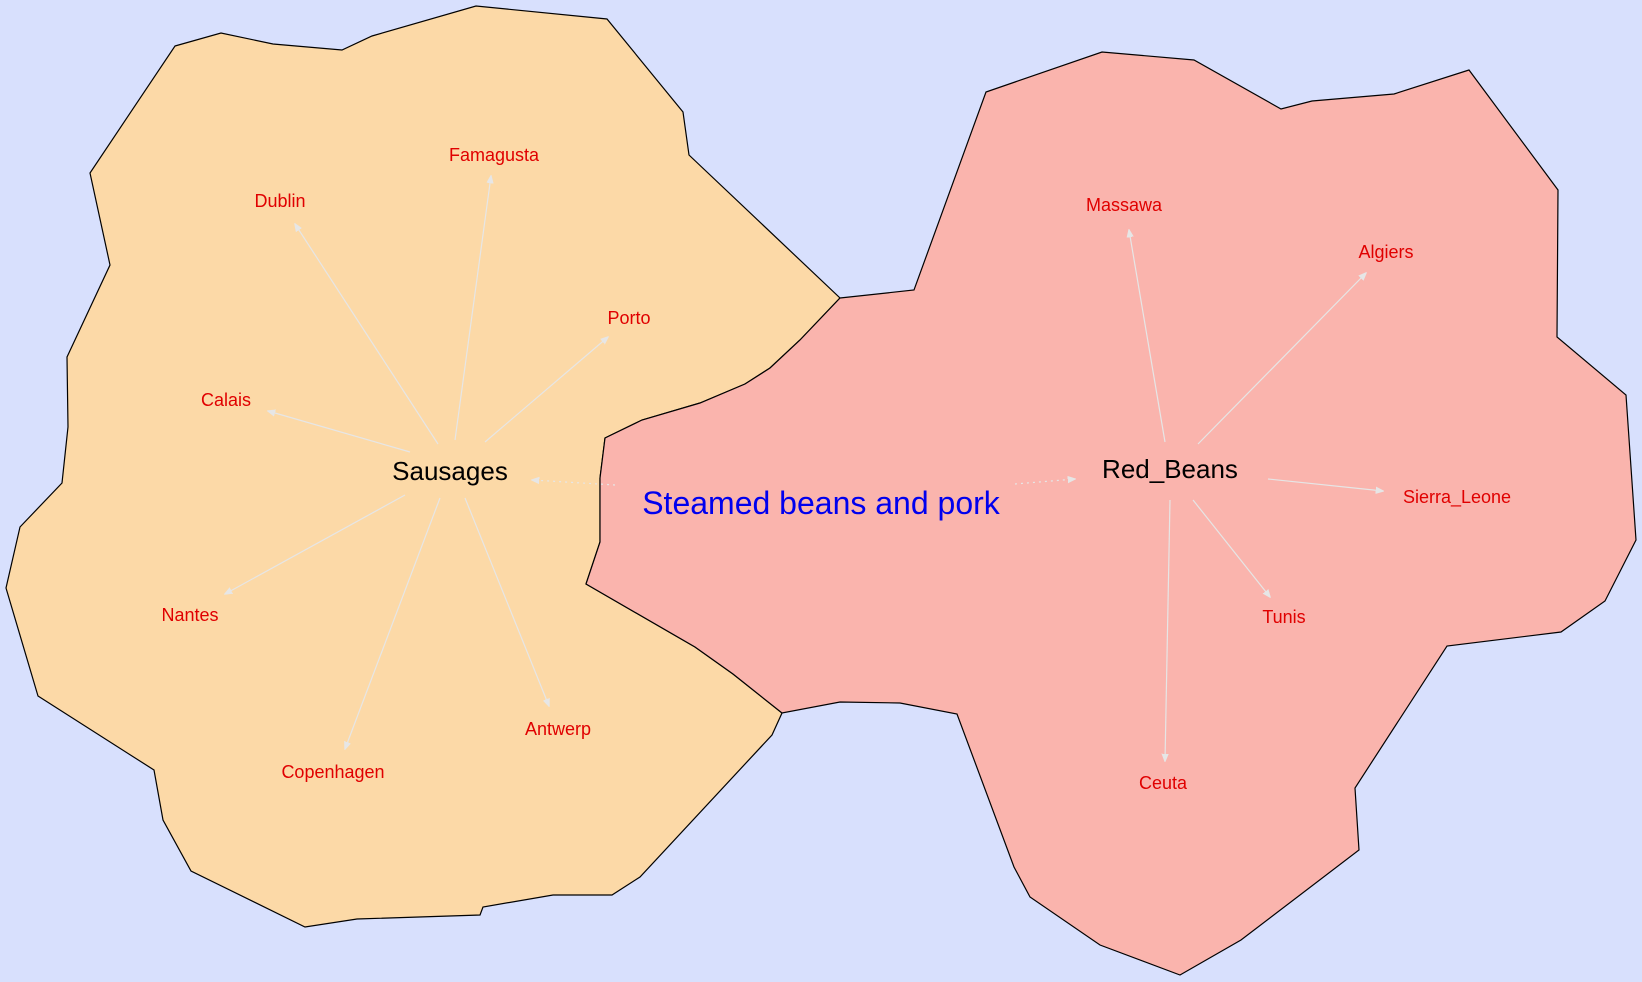  Describe the element at coordinates (315, 544) in the screenshot. I see `edge-sausages-nantes` at that location.